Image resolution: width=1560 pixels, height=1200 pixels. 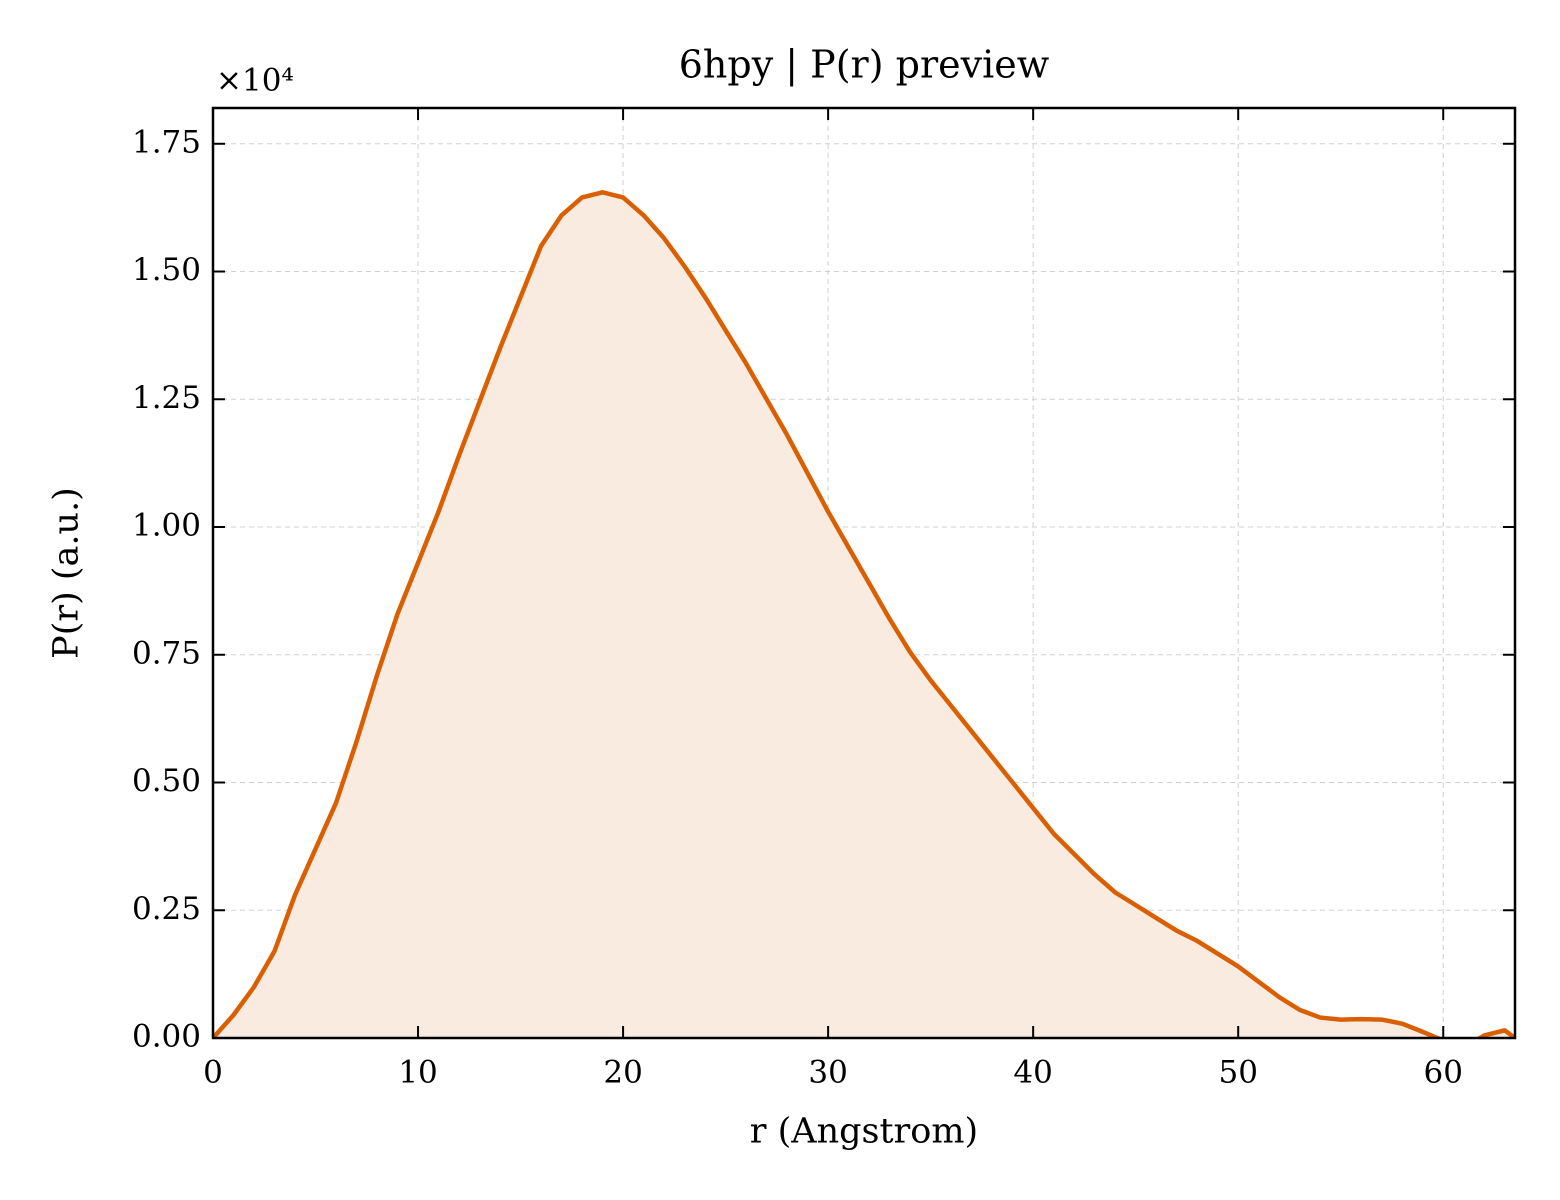 I want to click on x-axis-label: r (Angstrom), so click(x=864, y=1132).